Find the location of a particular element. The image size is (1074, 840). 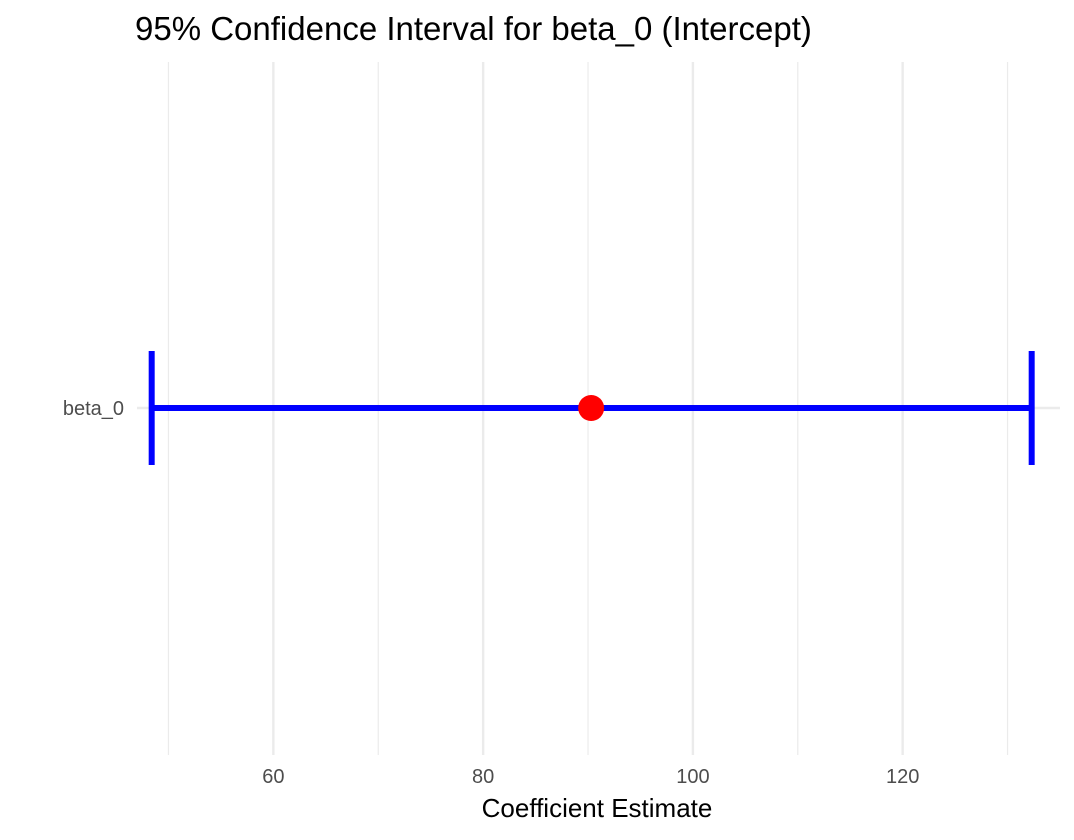

point-estimate is located at coordinates (591, 408).